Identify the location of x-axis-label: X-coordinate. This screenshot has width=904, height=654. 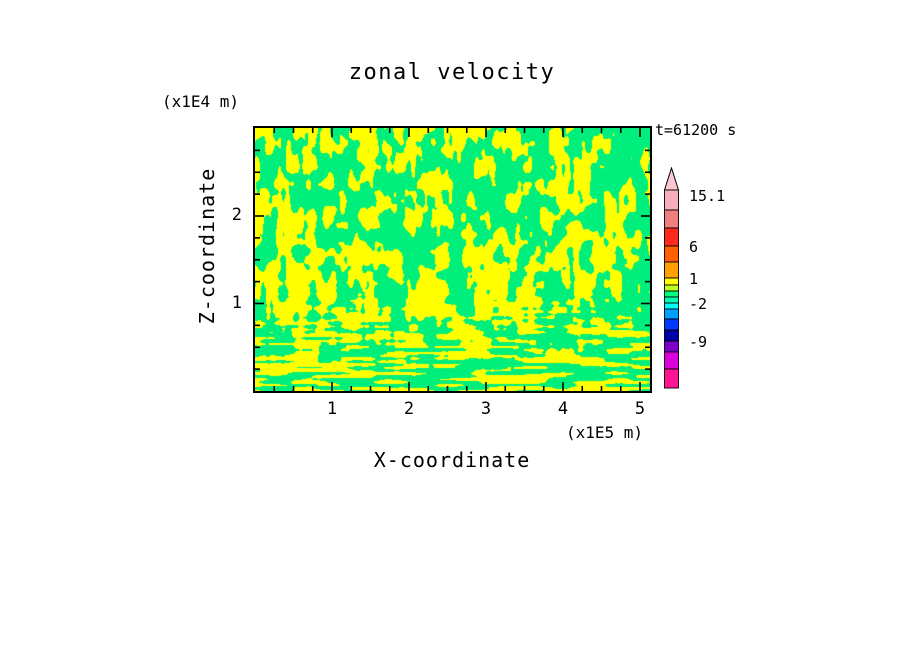
(452, 460).